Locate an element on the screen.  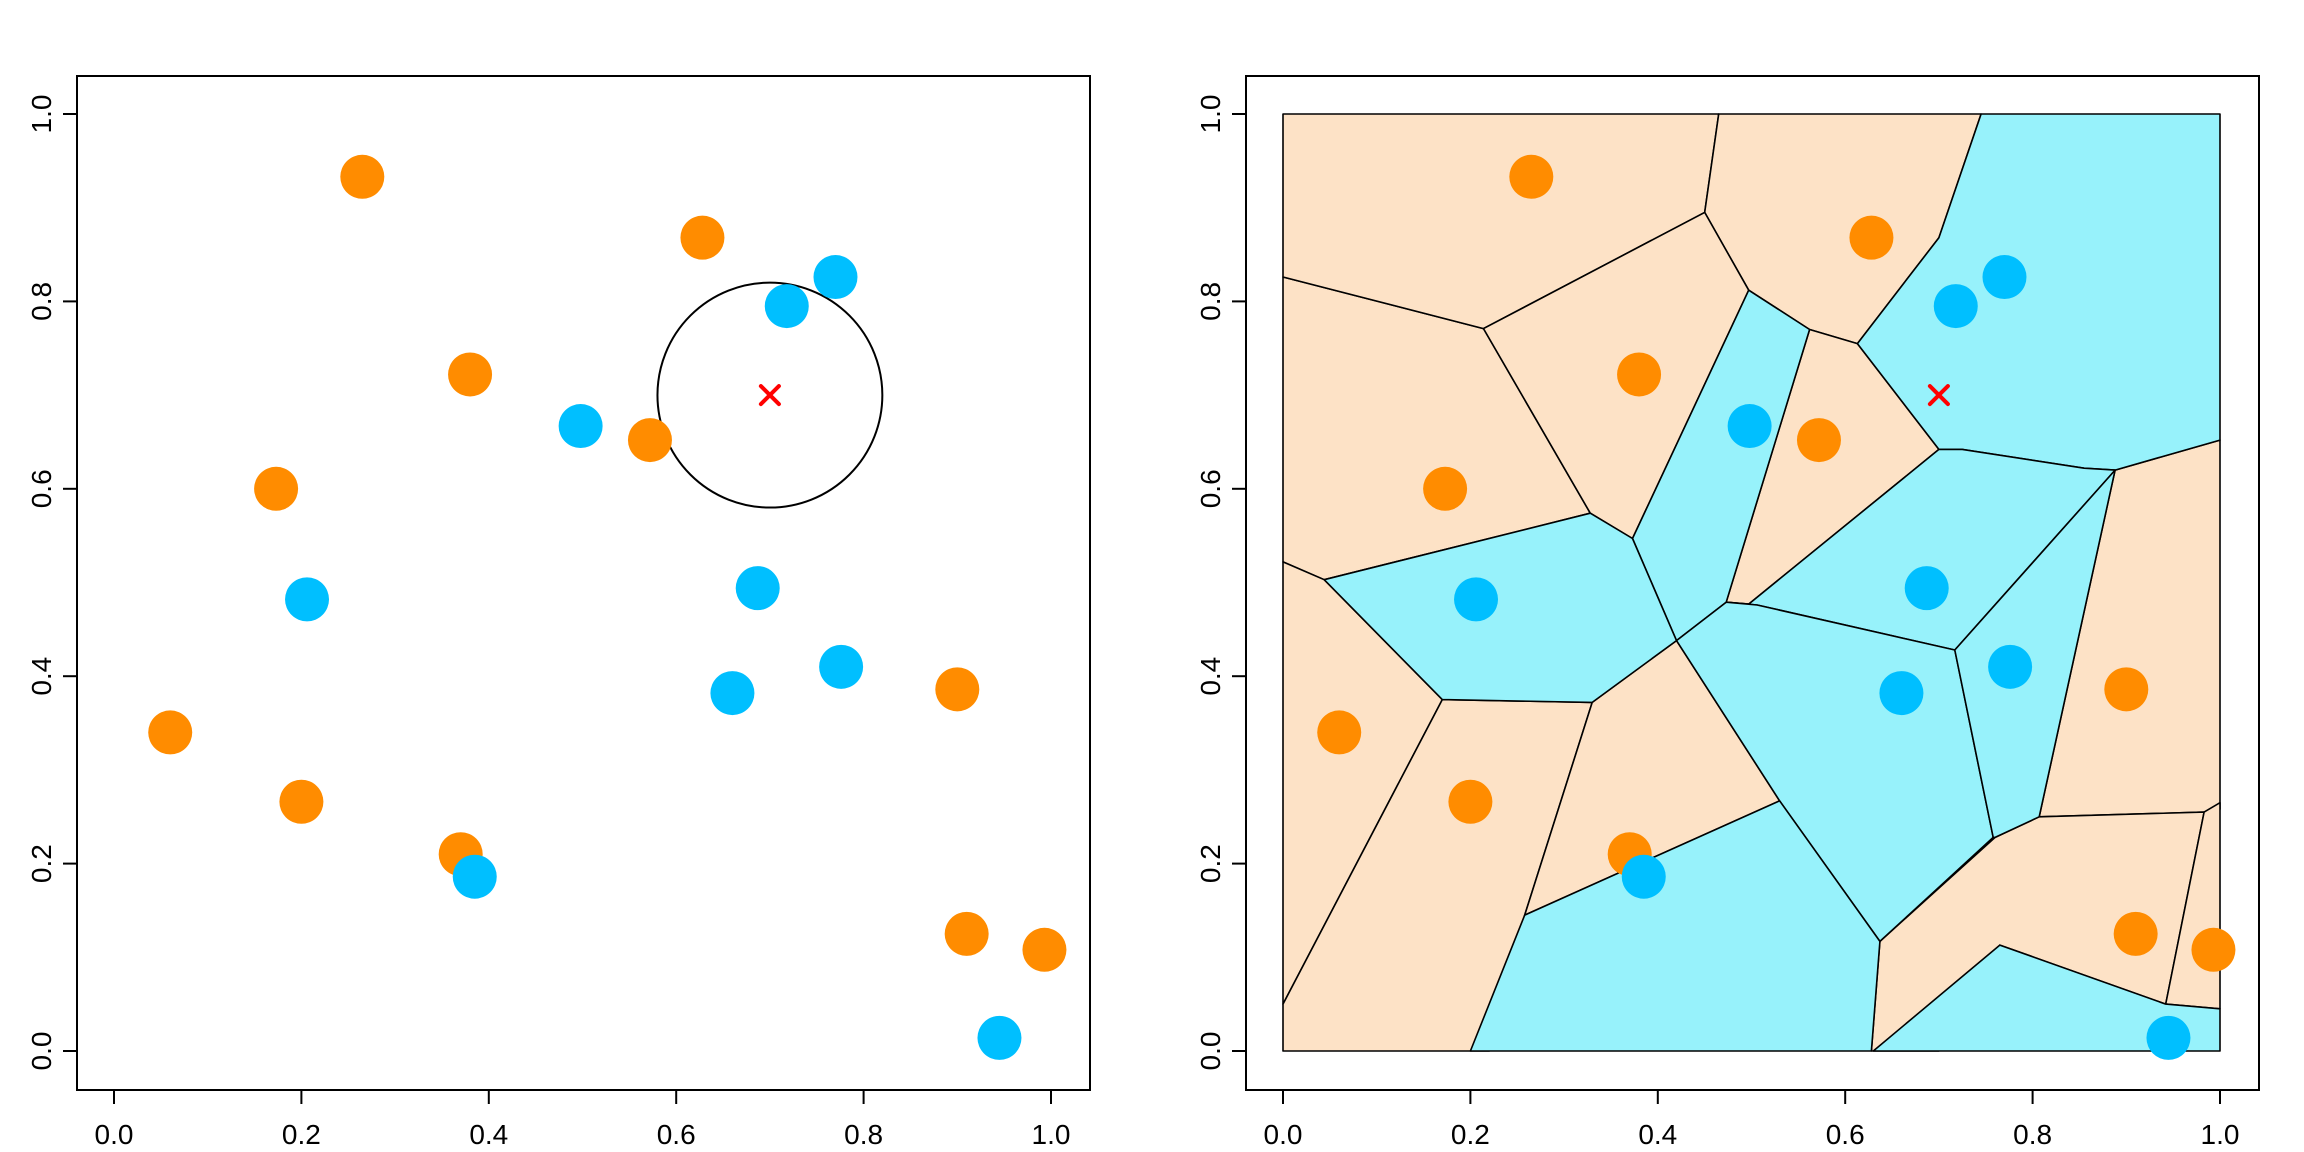
neighborhood-circle is located at coordinates (770, 395).